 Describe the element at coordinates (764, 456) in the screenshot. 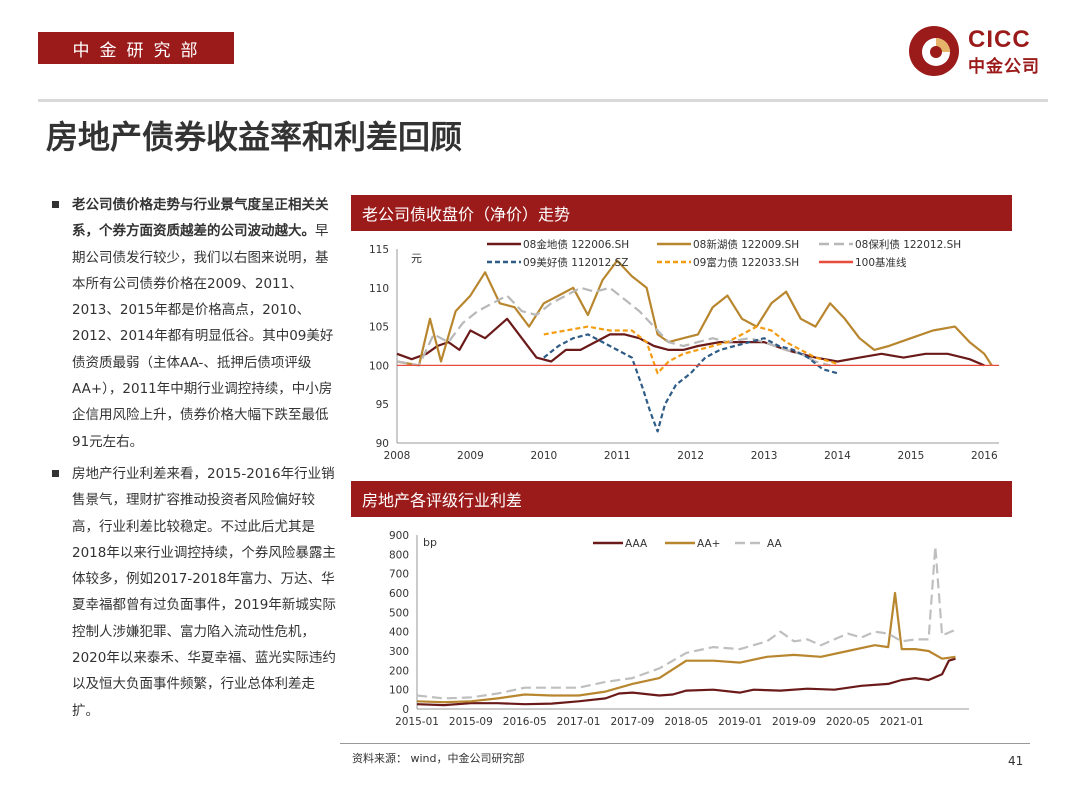

I see `x-tick-label: 2013` at that location.